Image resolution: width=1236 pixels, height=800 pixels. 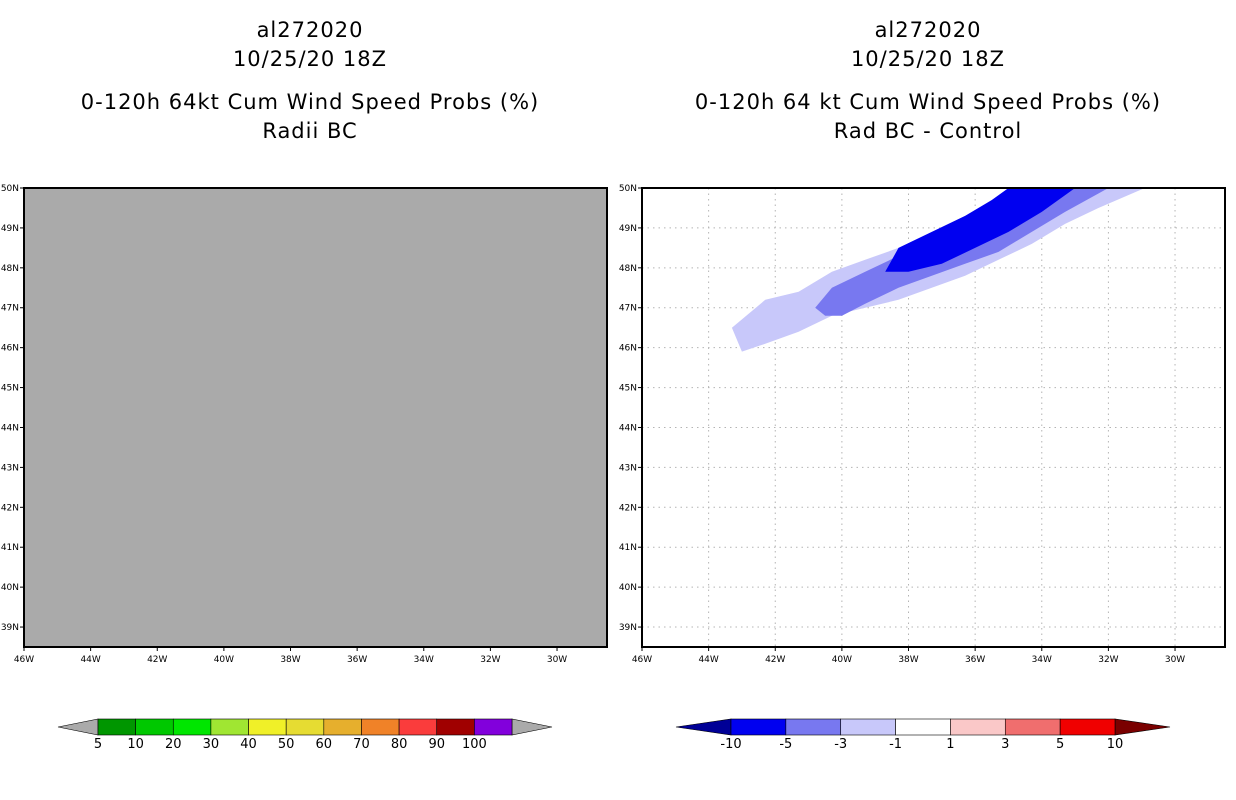 I want to click on right-ytick-label: 45N, so click(x=628, y=389).